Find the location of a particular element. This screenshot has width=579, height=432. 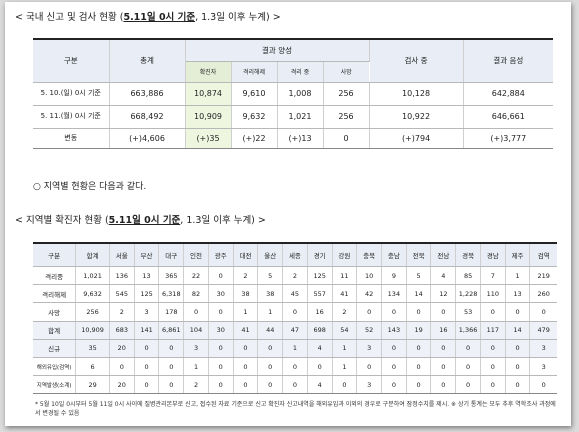

table-cell: 178 is located at coordinates (171, 312).